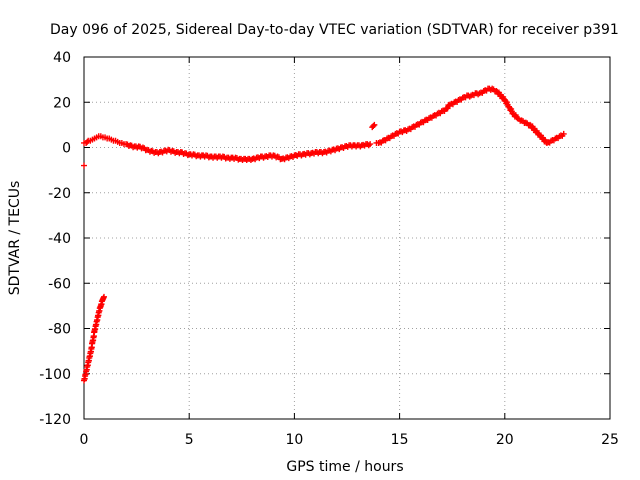  I want to click on x-tick-label: 25, so click(610, 440).